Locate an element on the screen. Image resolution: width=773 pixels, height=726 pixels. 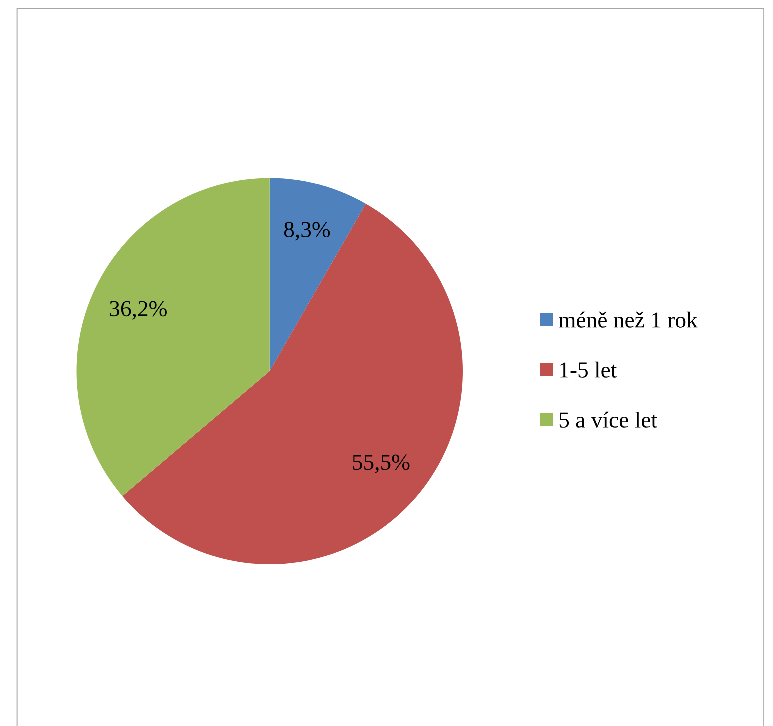
legend-label: 1-5 let is located at coordinates (589, 370).